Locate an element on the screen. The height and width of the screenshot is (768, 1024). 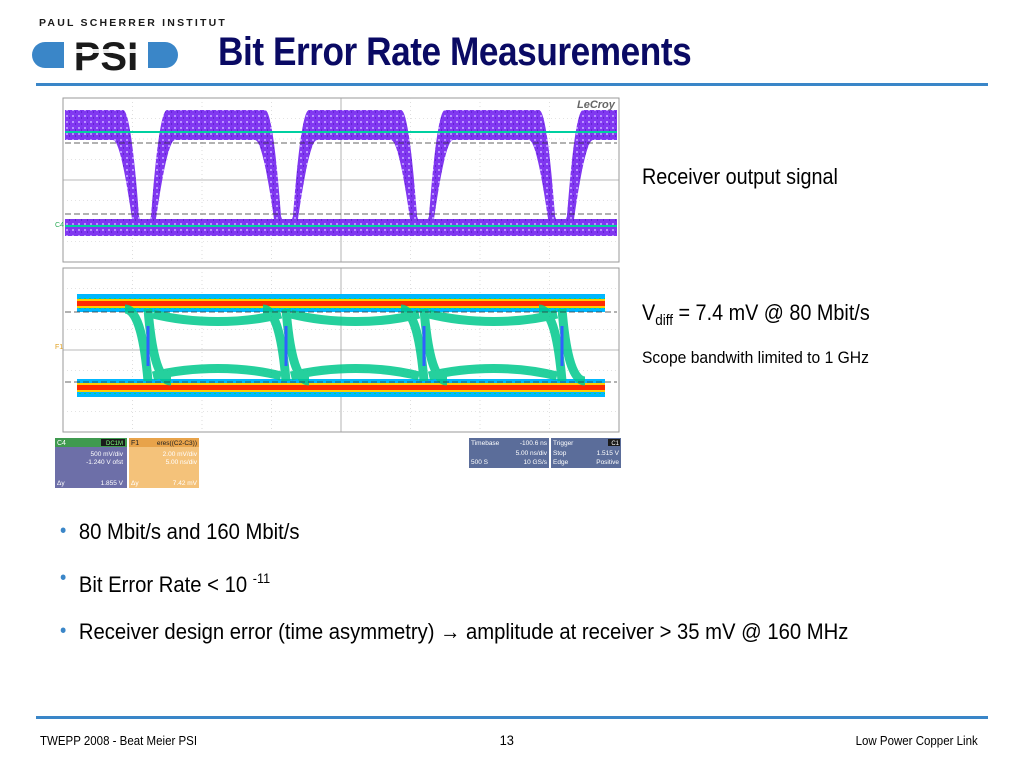
bullet-ber-text: Bit Error Rate < 10 is located at coordinates (165, 584).